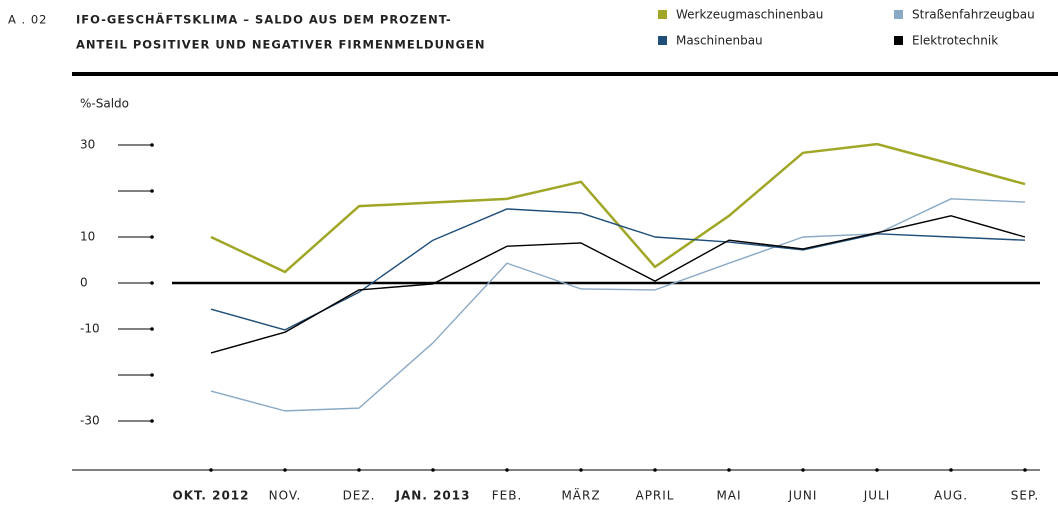  What do you see at coordinates (90, 329) in the screenshot?
I see `y-tick-label: -10` at bounding box center [90, 329].